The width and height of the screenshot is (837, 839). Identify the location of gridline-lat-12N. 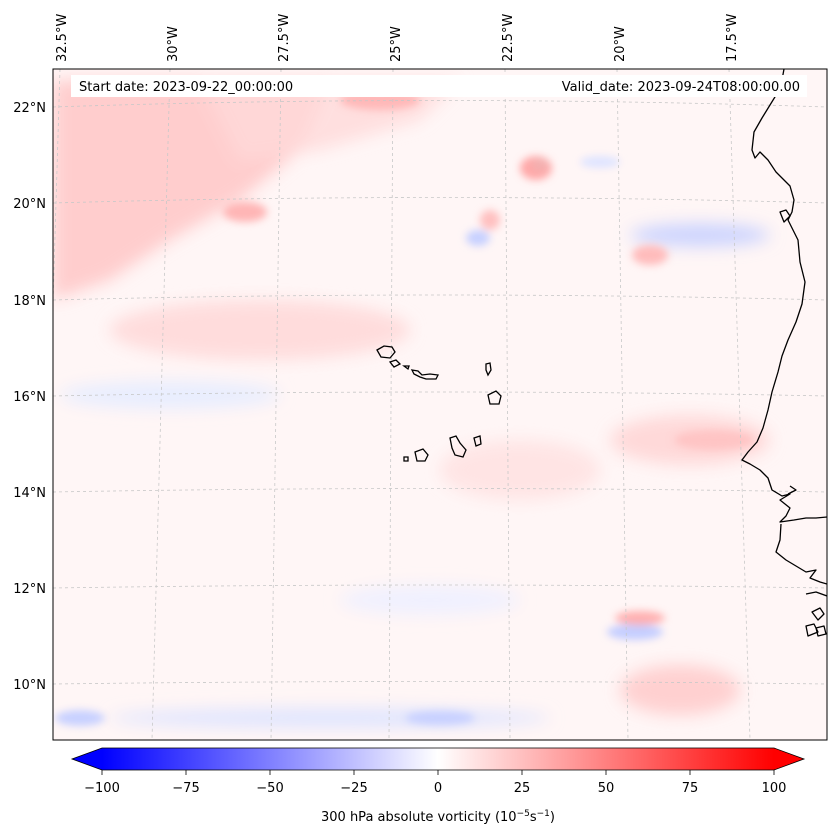
(440, 586).